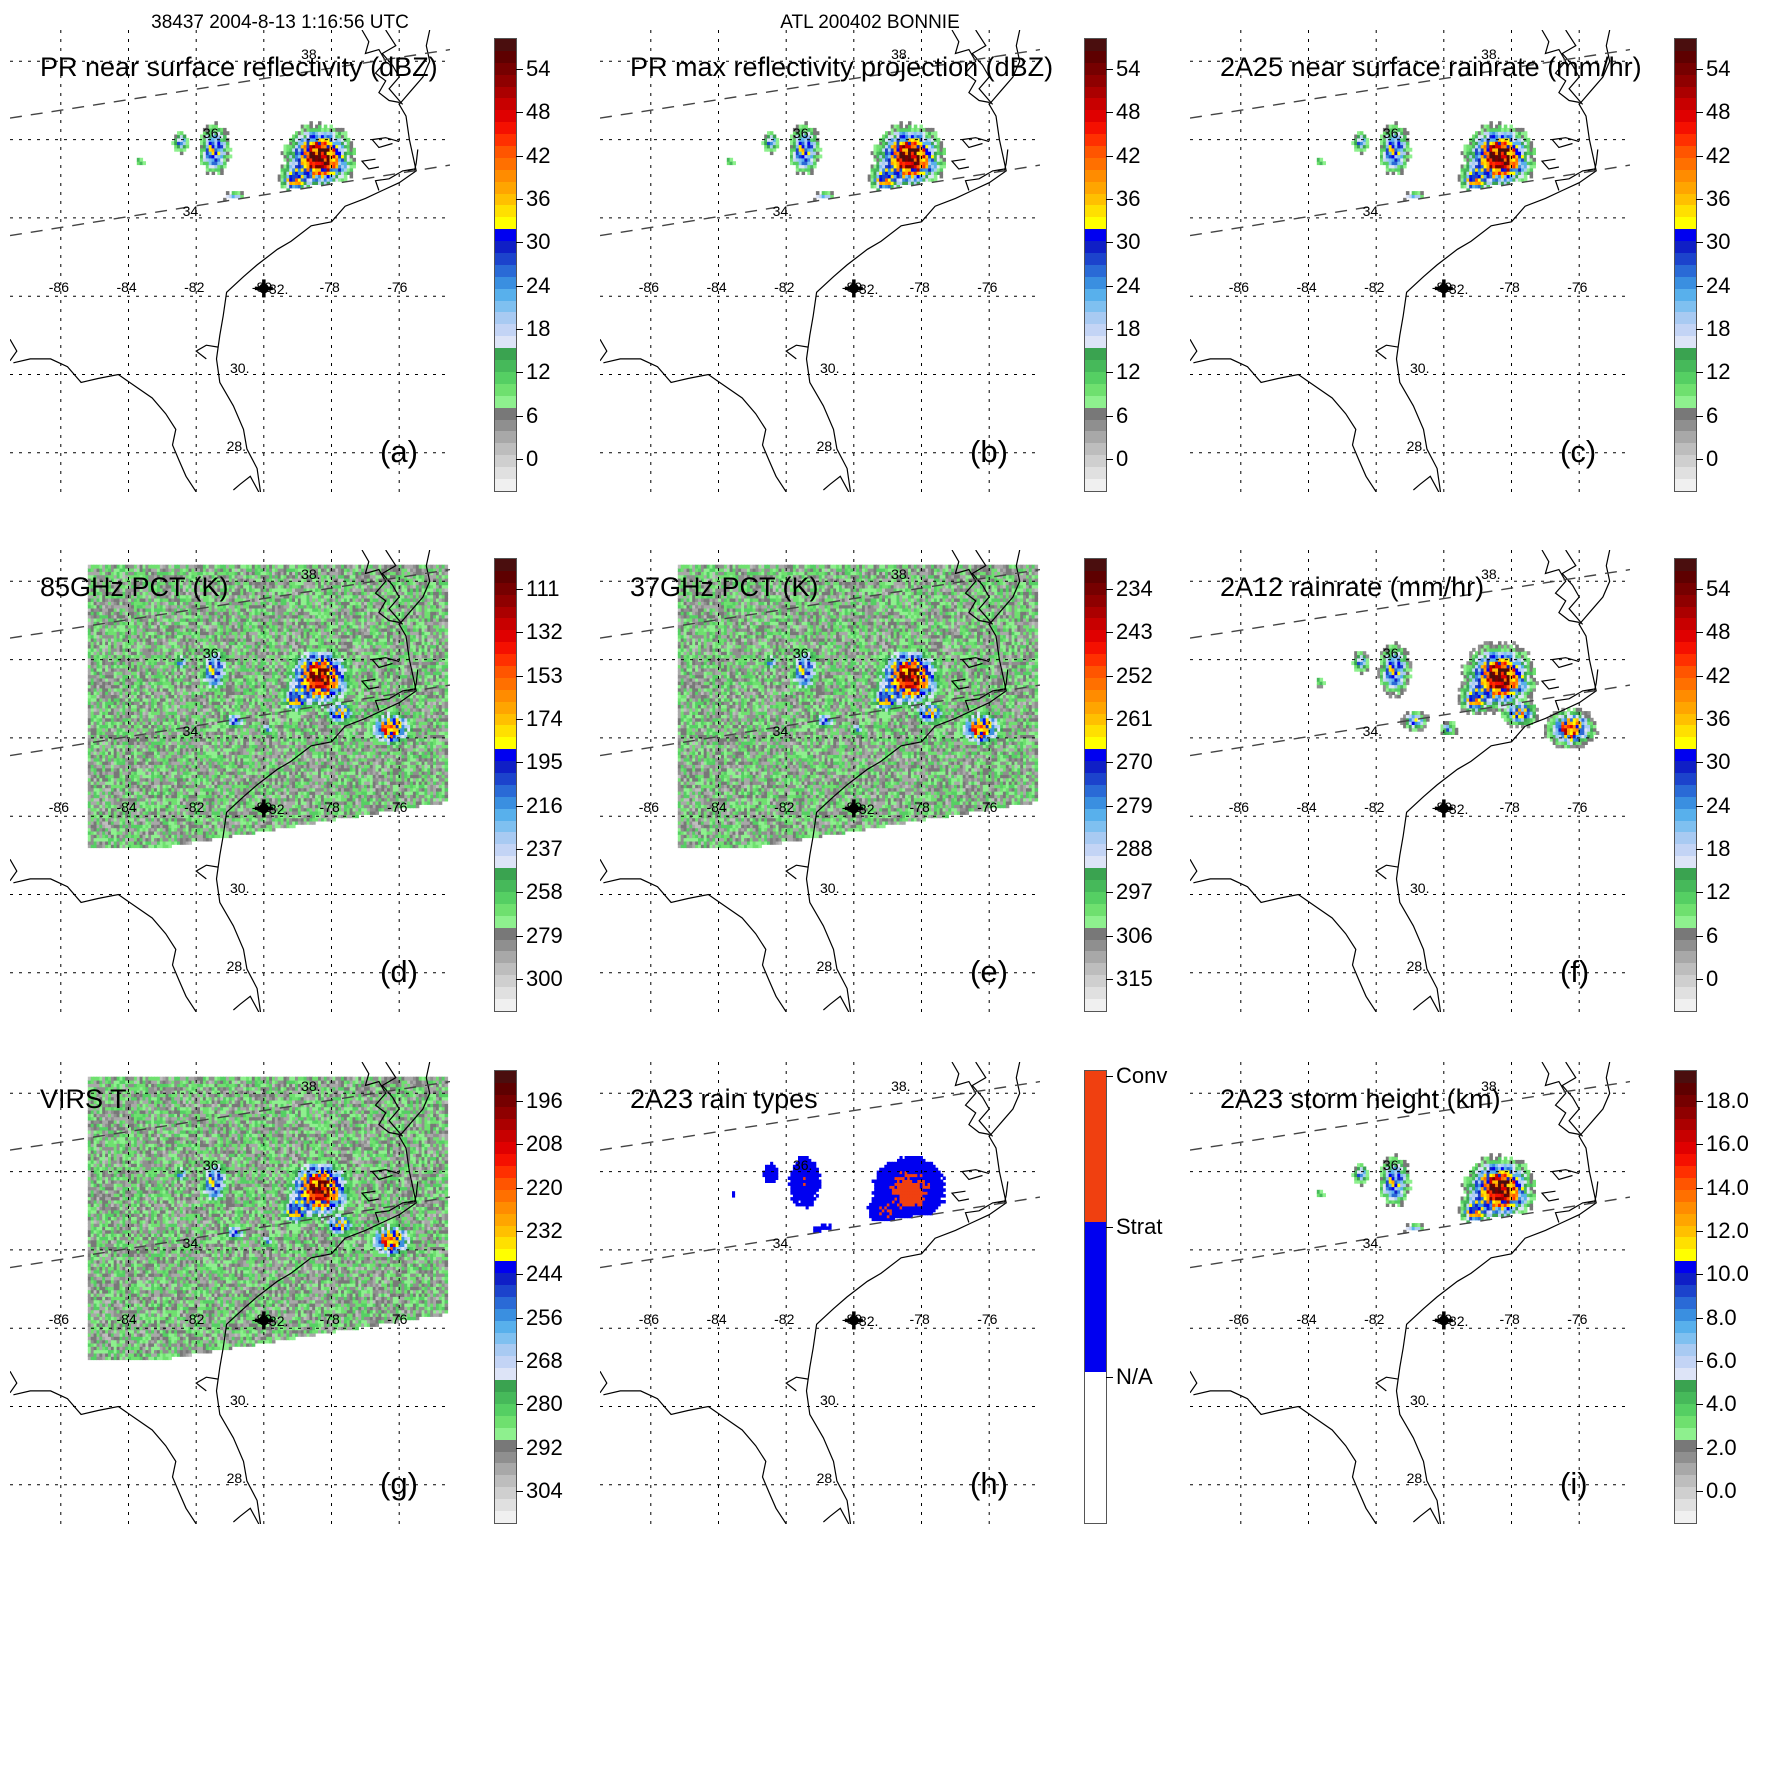  I want to click on colorbar-tick-label: 10.0, so click(1727, 1274).